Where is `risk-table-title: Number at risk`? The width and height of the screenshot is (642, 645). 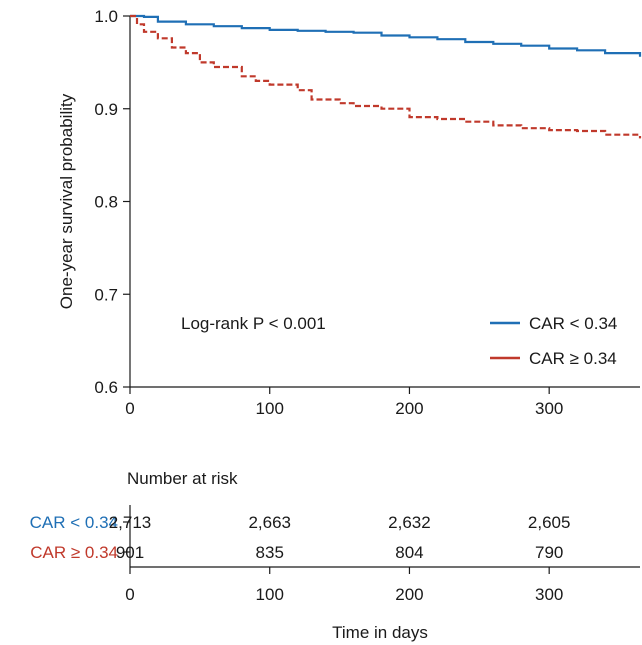
risk-table-title: Number at risk is located at coordinates (182, 478).